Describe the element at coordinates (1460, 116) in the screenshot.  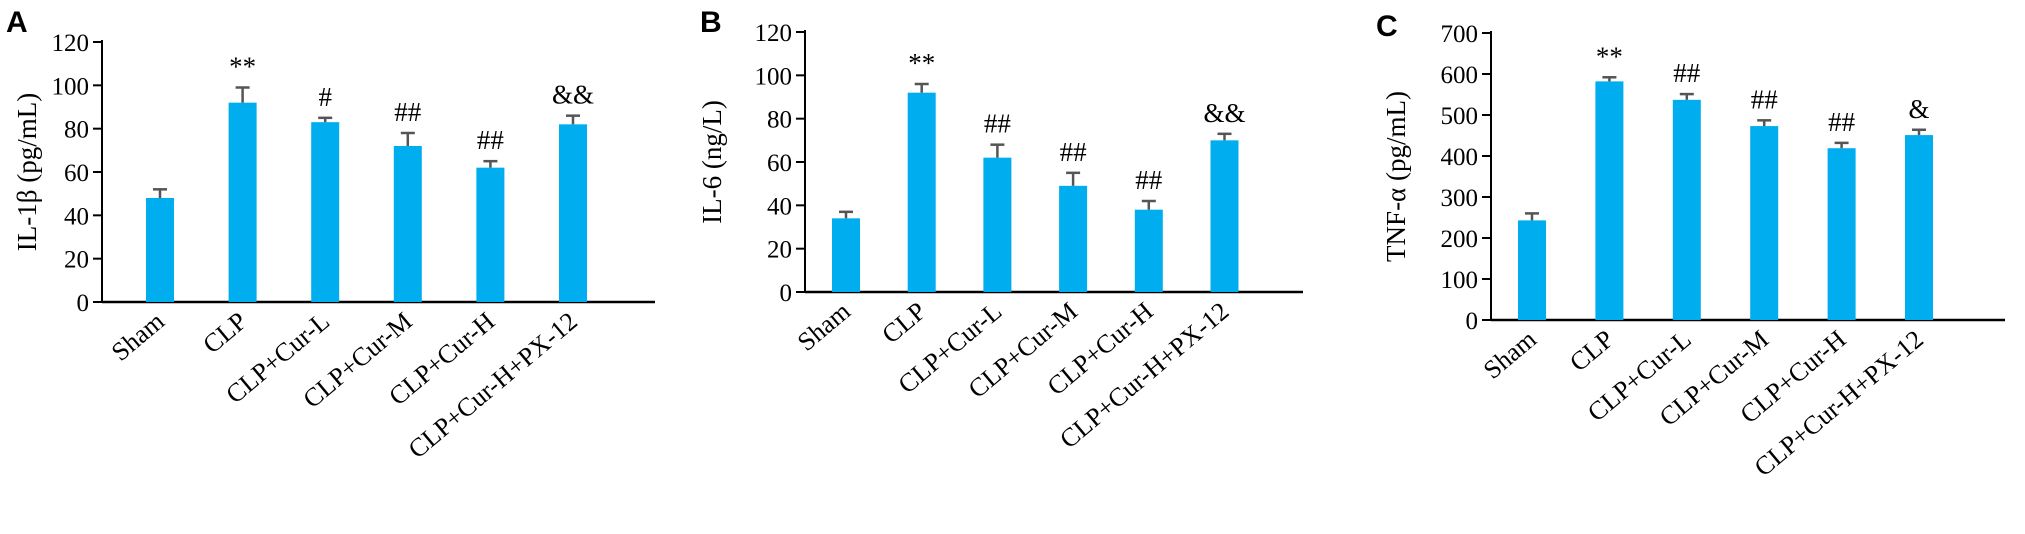
I see `y-tick-label: 500` at that location.